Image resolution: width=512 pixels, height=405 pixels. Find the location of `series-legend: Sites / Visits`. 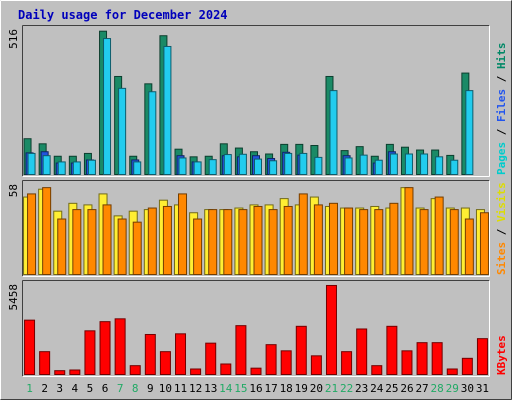

series-legend: Sites / Visits is located at coordinates (501, 228).